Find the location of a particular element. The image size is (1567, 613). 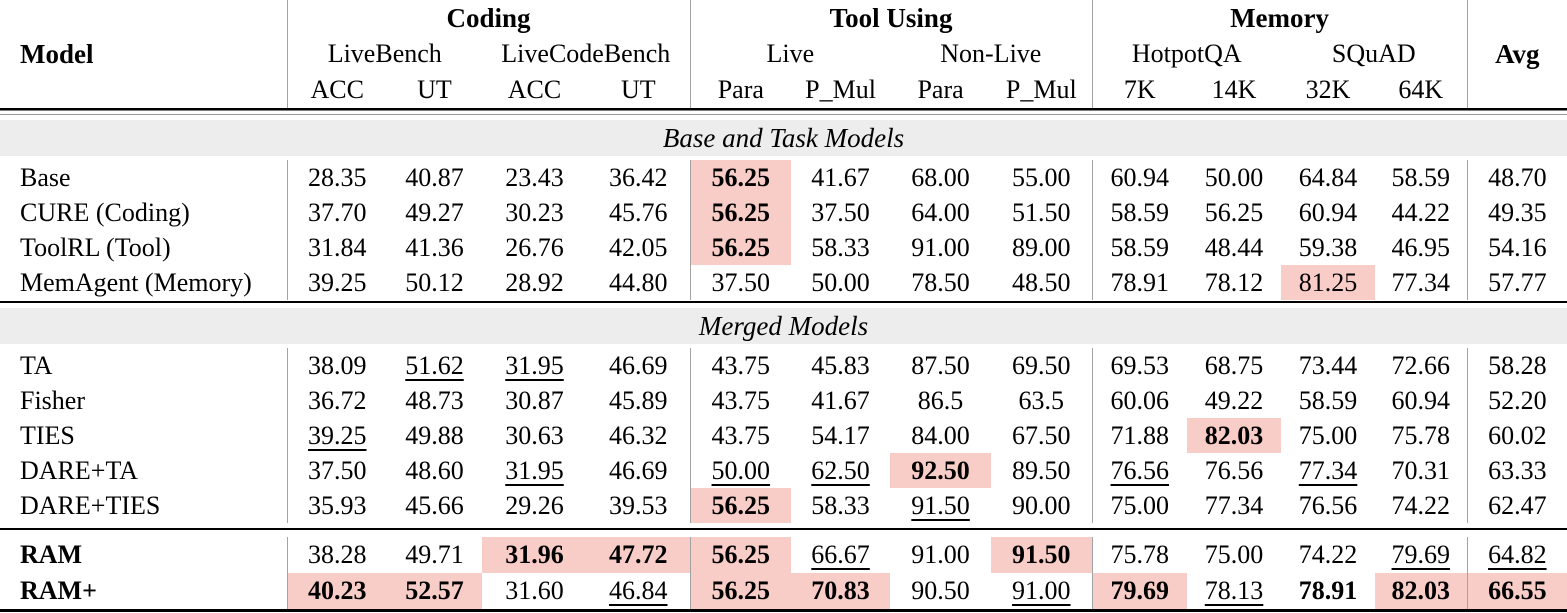

metric-cell: 31.84 is located at coordinates (336, 247).